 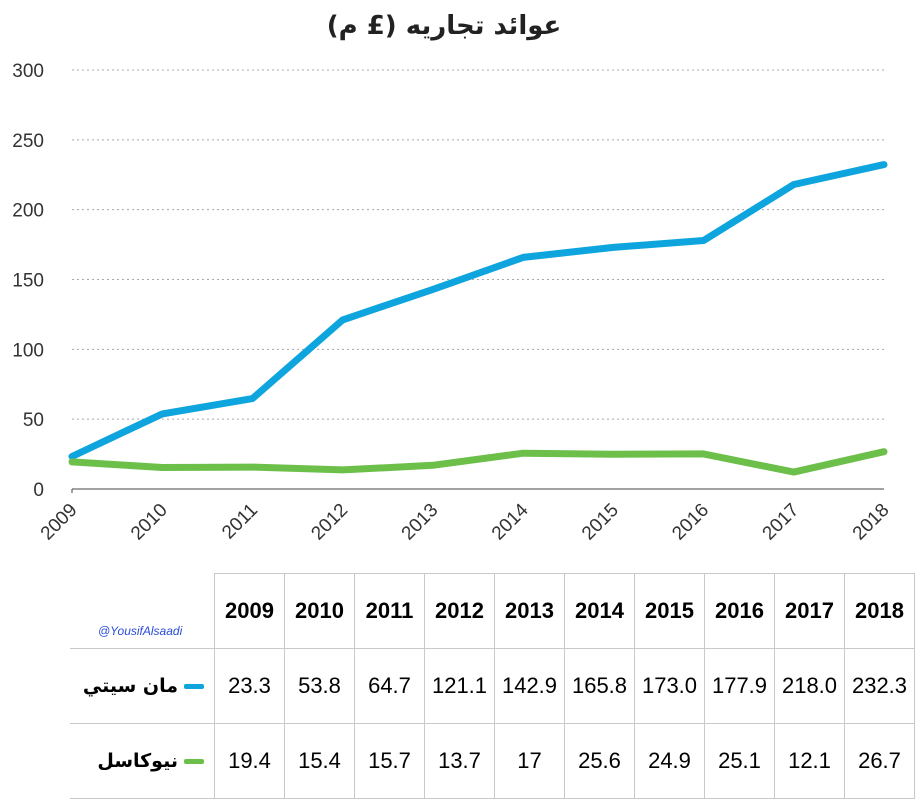 What do you see at coordinates (329, 522) in the screenshot?
I see `x-tick-label: 2012` at bounding box center [329, 522].